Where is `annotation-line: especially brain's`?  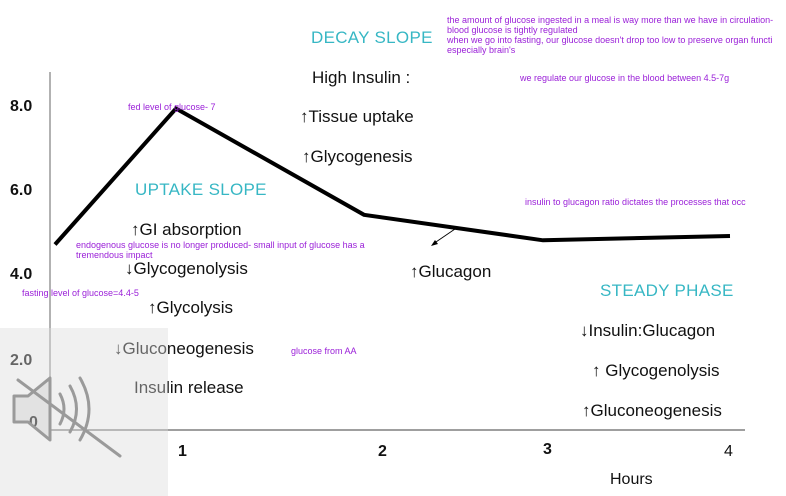
annotation-line: especially brain's is located at coordinates (481, 50).